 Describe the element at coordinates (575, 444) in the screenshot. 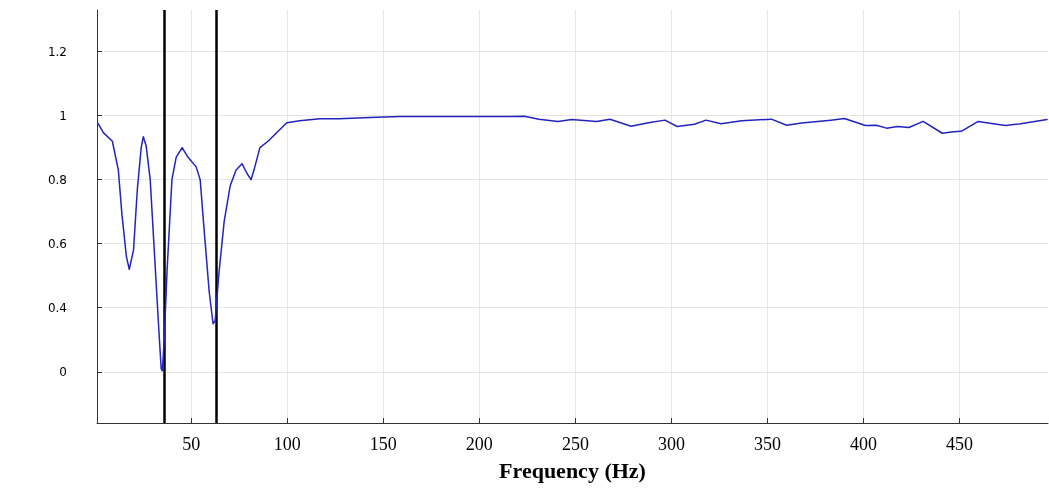

I see `x-tick-label: 250` at that location.